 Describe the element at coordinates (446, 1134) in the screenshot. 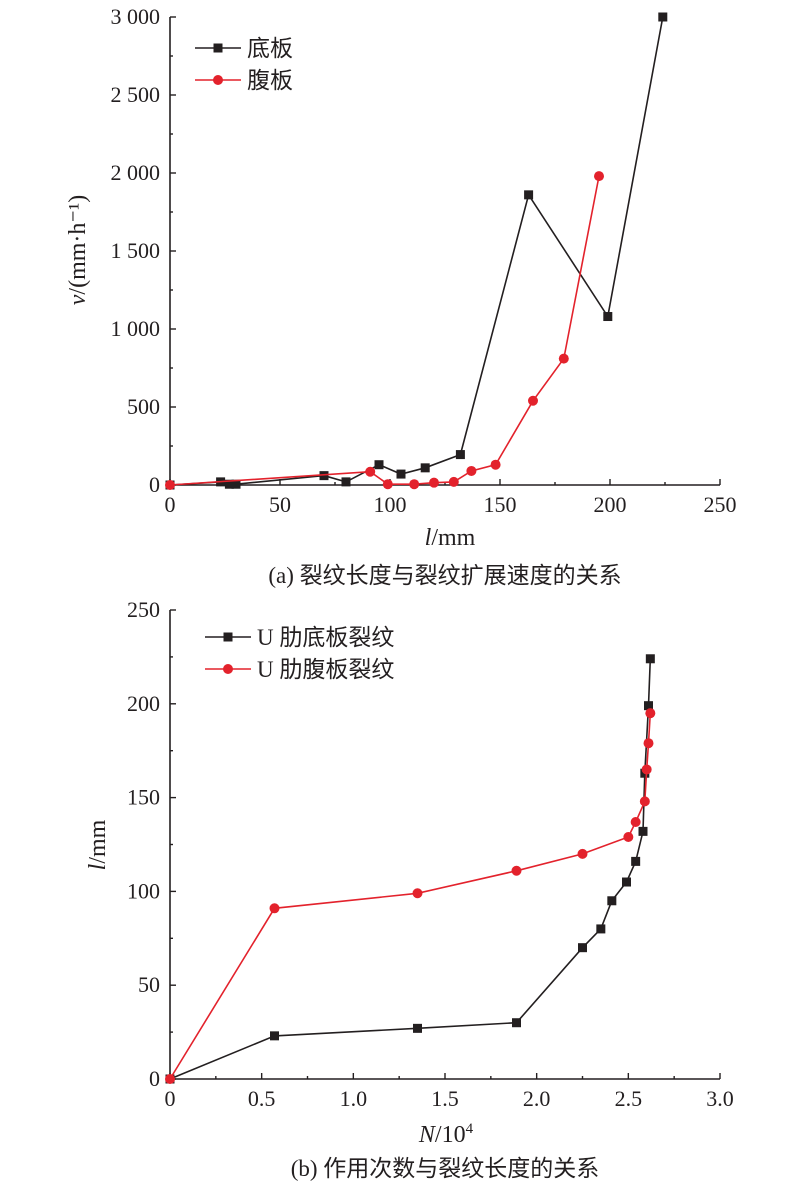

I see `chart-b-xlabel: N/104` at that location.